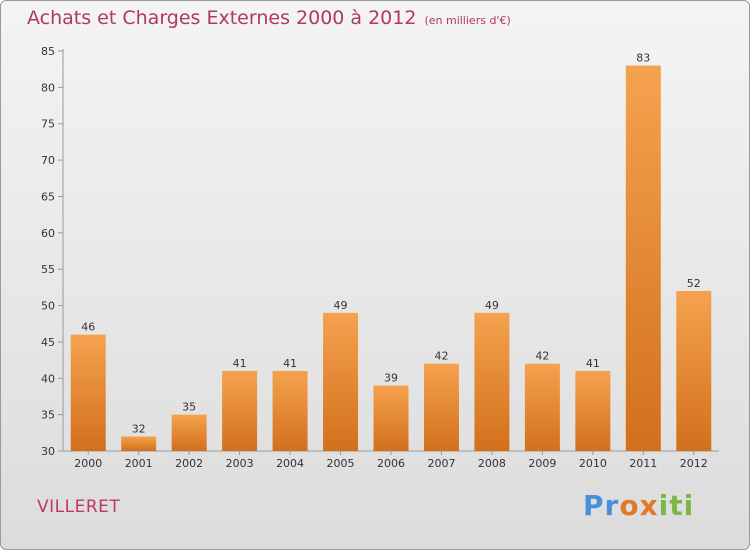 The height and width of the screenshot is (550, 750). What do you see at coordinates (48, 196) in the screenshot?
I see `y-tick-label: 65` at bounding box center [48, 196].